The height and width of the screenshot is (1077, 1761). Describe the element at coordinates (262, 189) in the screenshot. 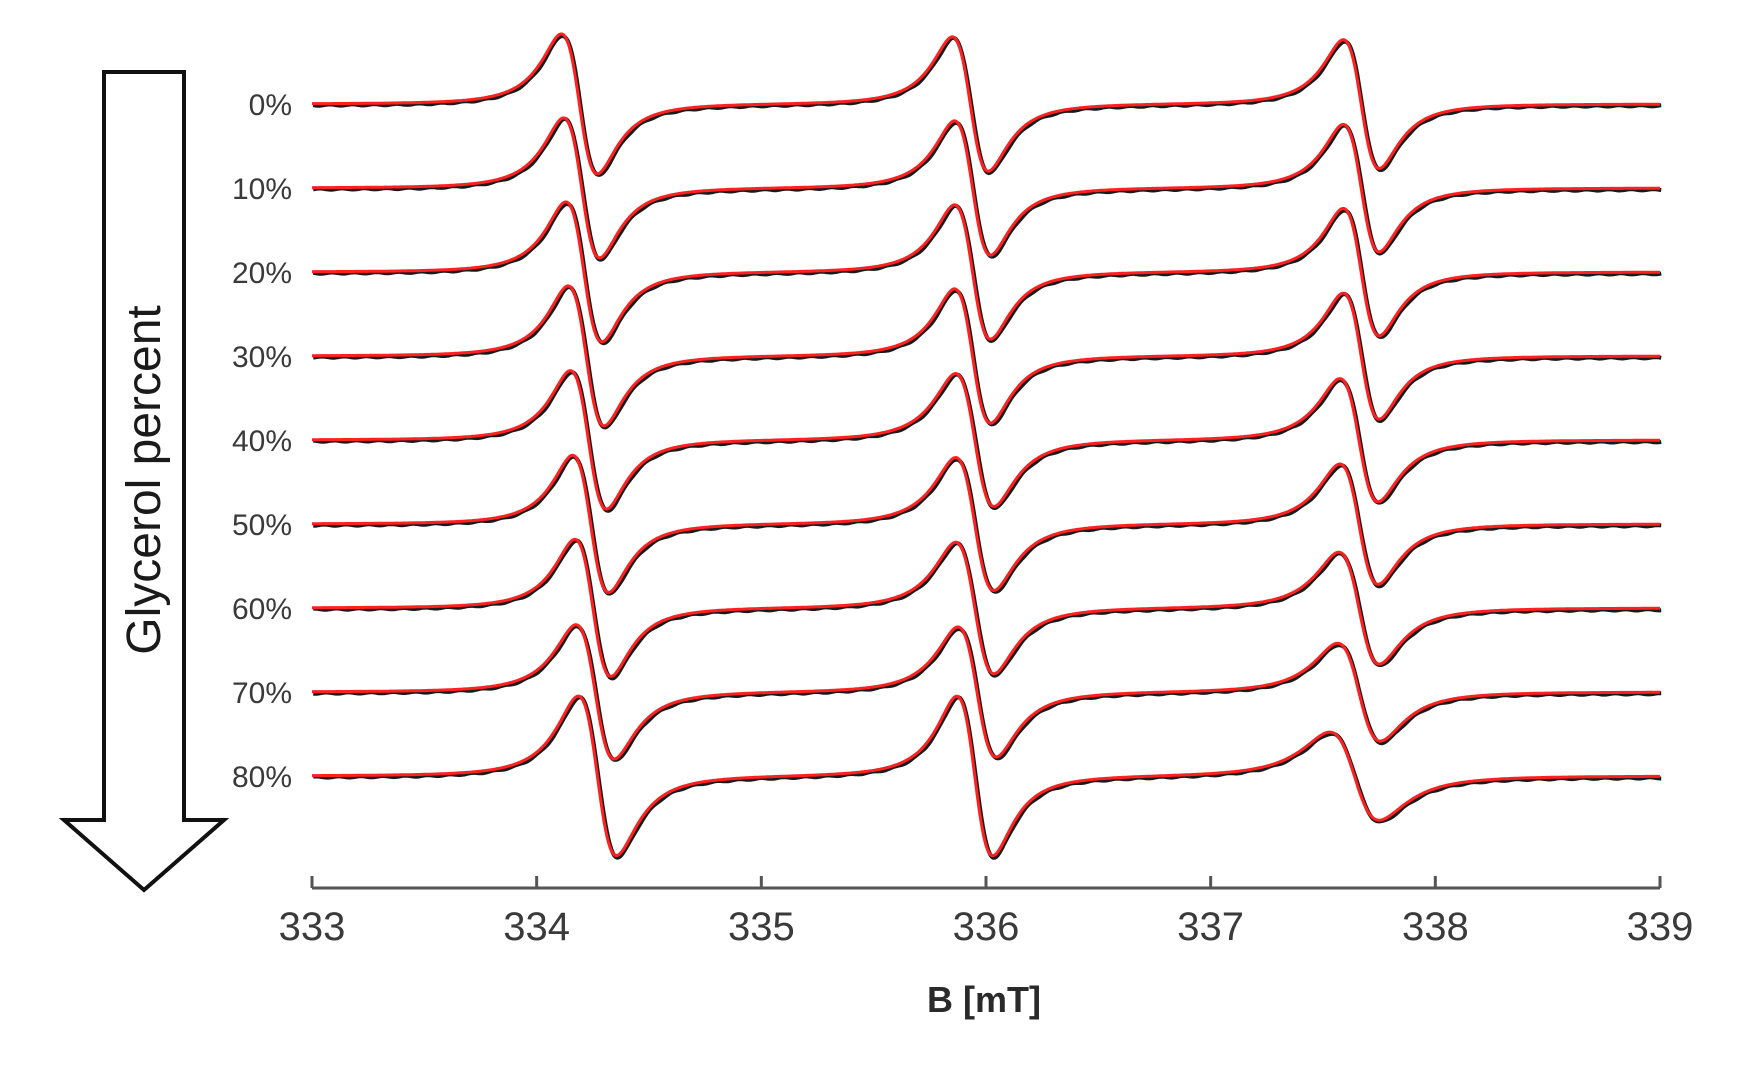

I see `trace-label: 10%` at that location.